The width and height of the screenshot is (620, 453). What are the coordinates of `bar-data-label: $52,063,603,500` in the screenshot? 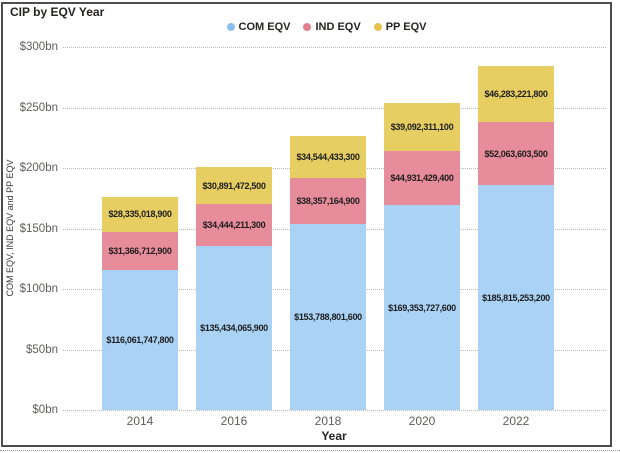 It's located at (516, 153).